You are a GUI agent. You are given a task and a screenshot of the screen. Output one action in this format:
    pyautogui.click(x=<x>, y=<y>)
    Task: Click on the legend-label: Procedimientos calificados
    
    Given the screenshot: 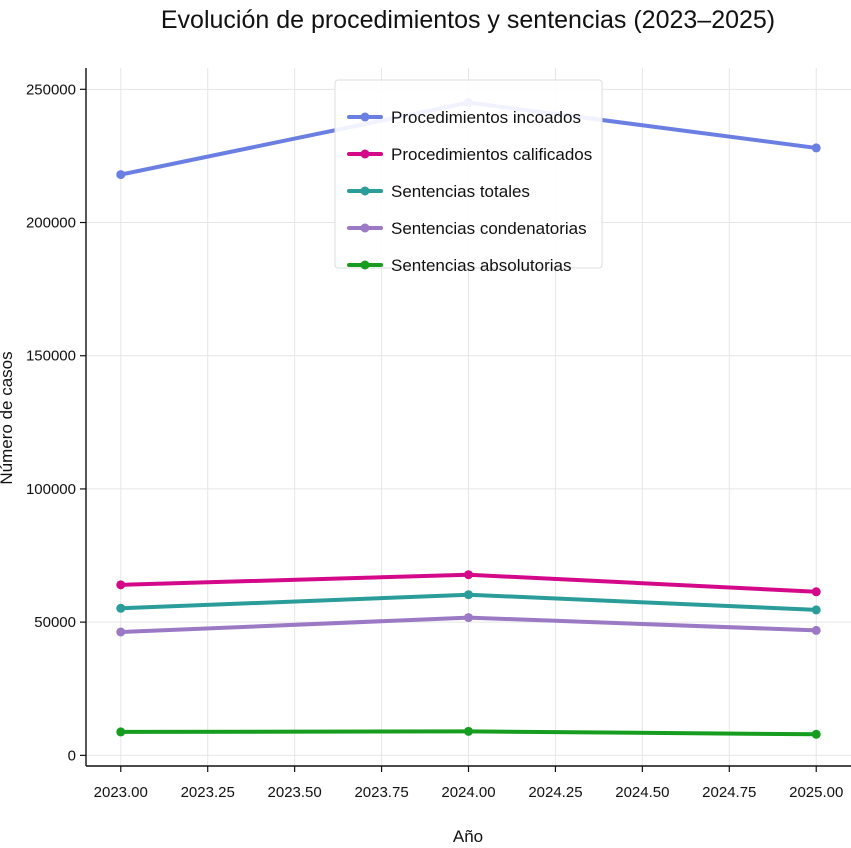 What is the action you would take?
    pyautogui.click(x=491, y=154)
    